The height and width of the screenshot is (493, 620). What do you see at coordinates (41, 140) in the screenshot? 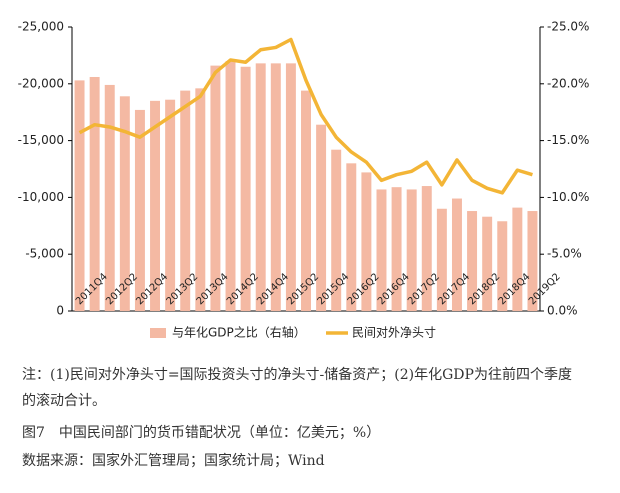
I see `y-tick-label: -15,000` at bounding box center [41, 140].